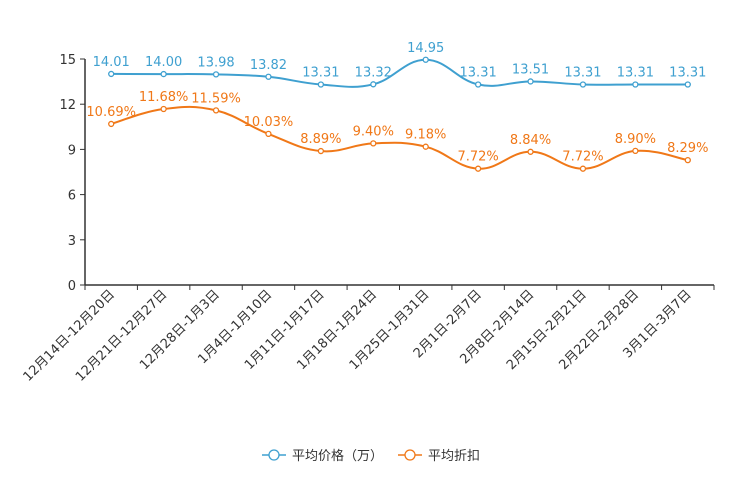  What do you see at coordinates (69, 335) in the screenshot?
I see `x-tick-label: 12月14日-12月20日` at bounding box center [69, 335].